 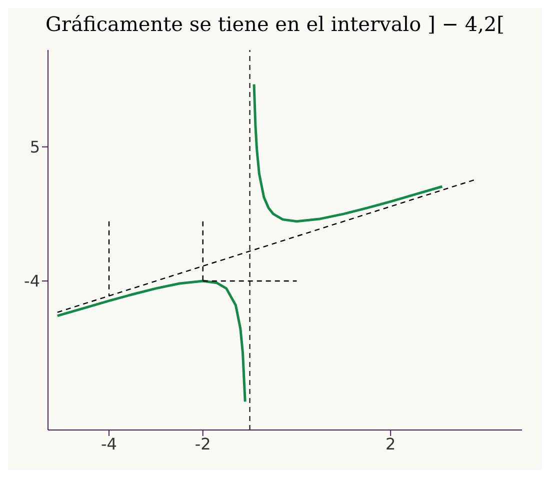 I want to click on x-tick-label: -2, so click(x=202, y=444).